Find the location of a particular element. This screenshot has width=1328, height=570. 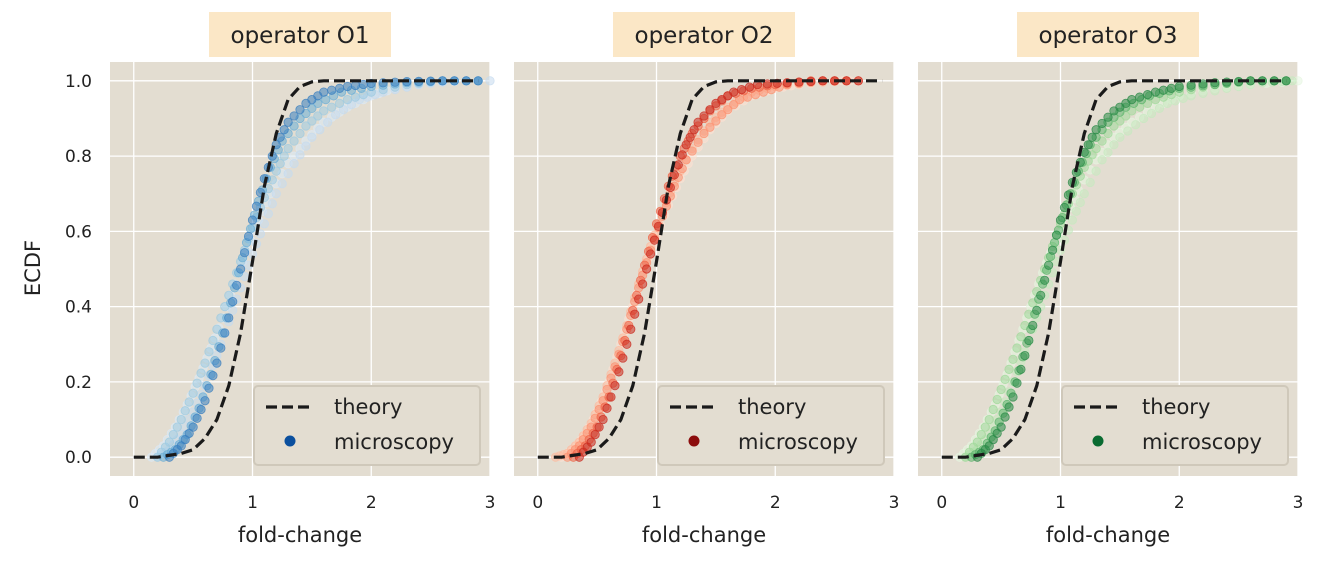

x-tick-label: 2 is located at coordinates (775, 503).